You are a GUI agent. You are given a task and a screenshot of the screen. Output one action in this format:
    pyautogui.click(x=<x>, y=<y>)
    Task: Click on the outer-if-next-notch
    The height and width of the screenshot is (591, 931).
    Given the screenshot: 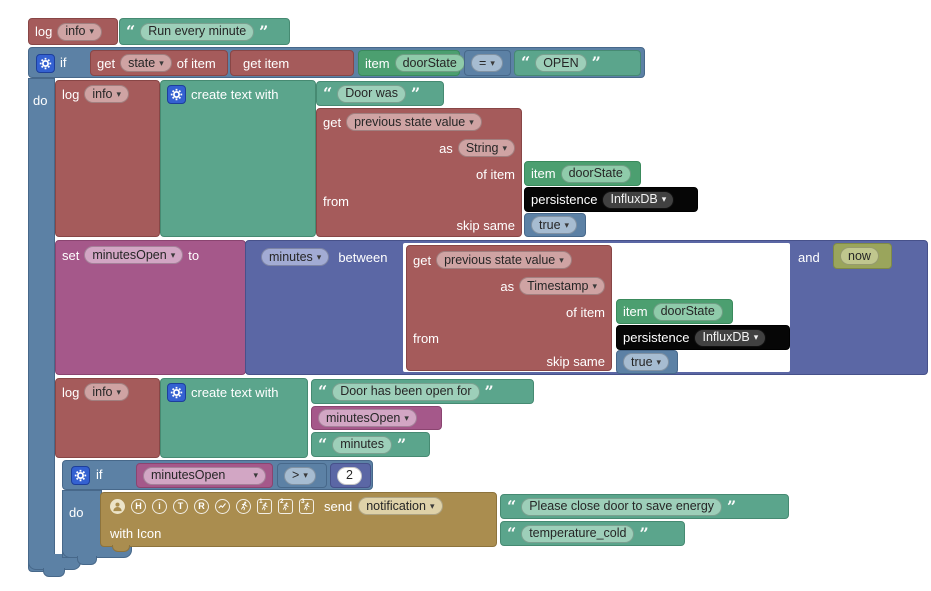 What is the action you would take?
    pyautogui.click(x=54, y=572)
    